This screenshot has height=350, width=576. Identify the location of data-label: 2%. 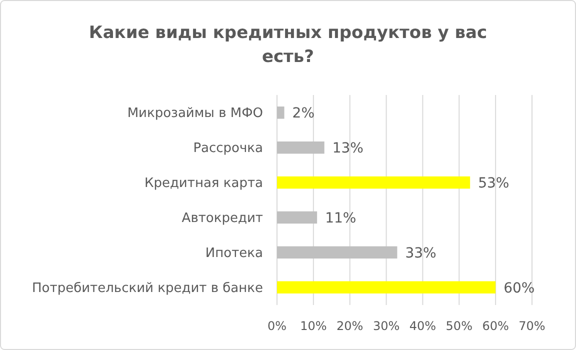
(303, 114).